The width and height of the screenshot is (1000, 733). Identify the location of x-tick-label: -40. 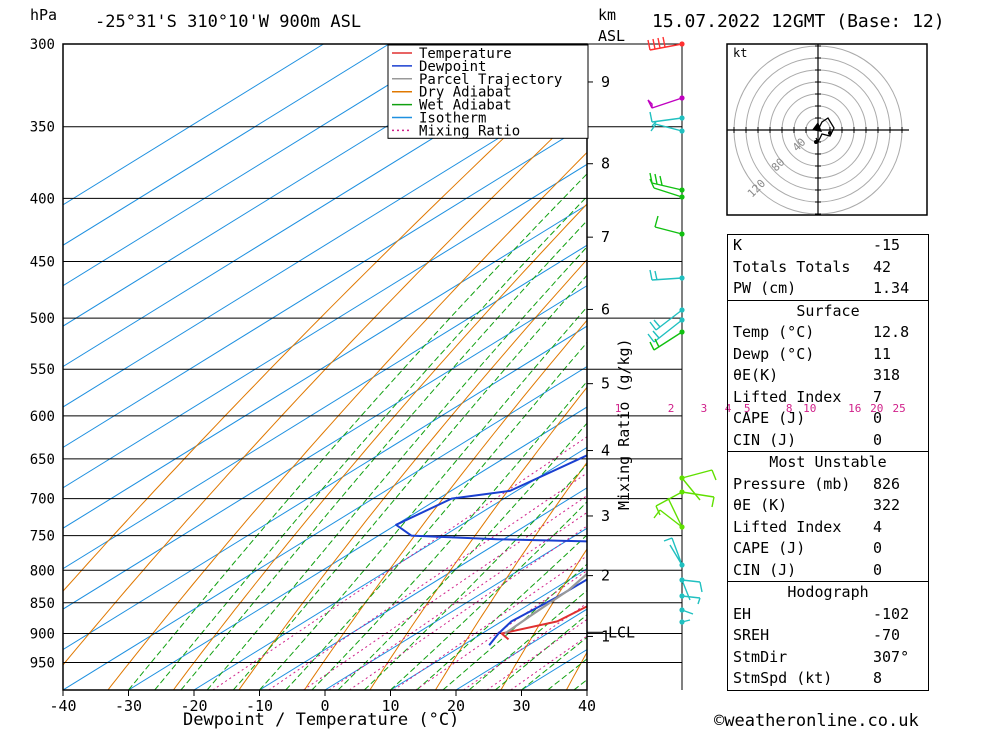
(62, 706).